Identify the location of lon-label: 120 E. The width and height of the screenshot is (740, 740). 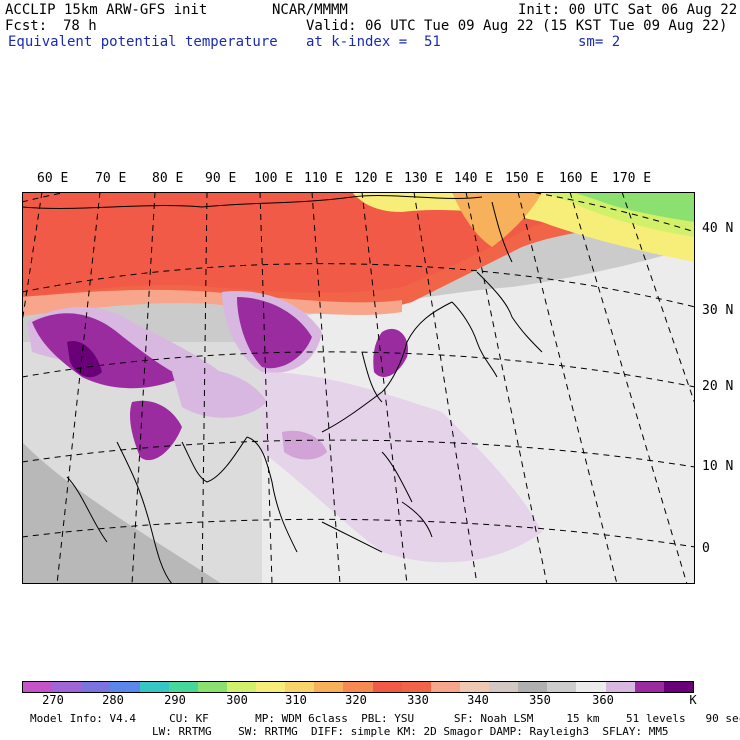
(374, 178).